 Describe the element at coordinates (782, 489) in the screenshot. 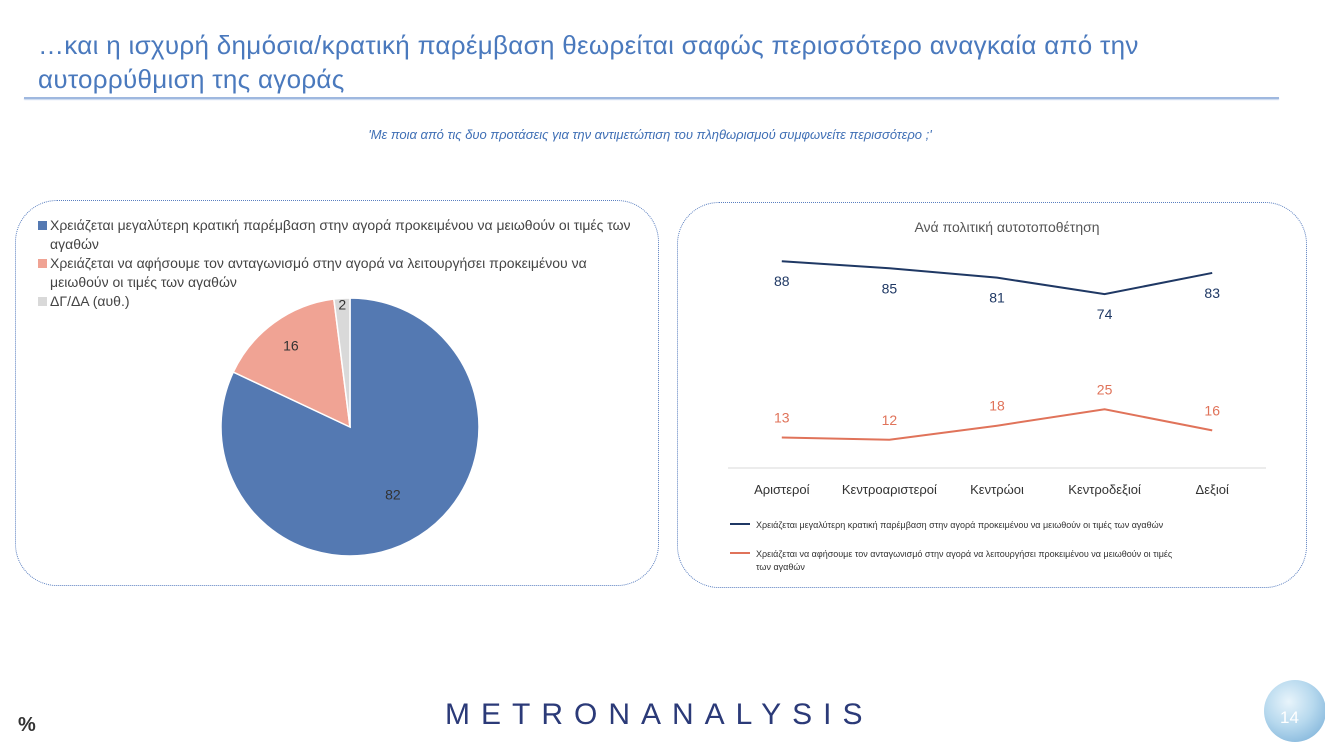

I see `x-tick-label: Αριστεροί` at that location.